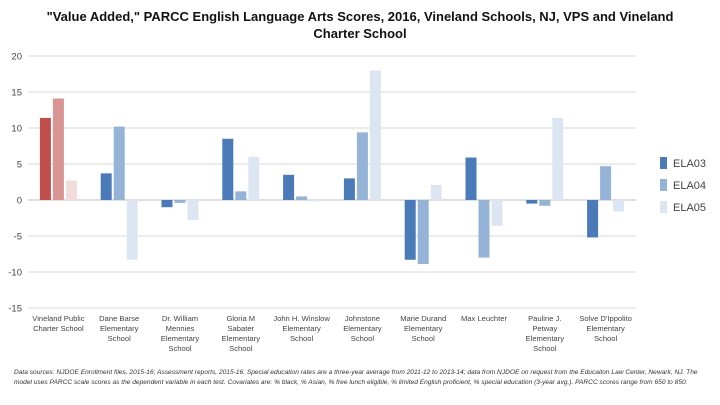  Describe the element at coordinates (240, 328) in the screenshot. I see `category-label: Sabater` at that location.